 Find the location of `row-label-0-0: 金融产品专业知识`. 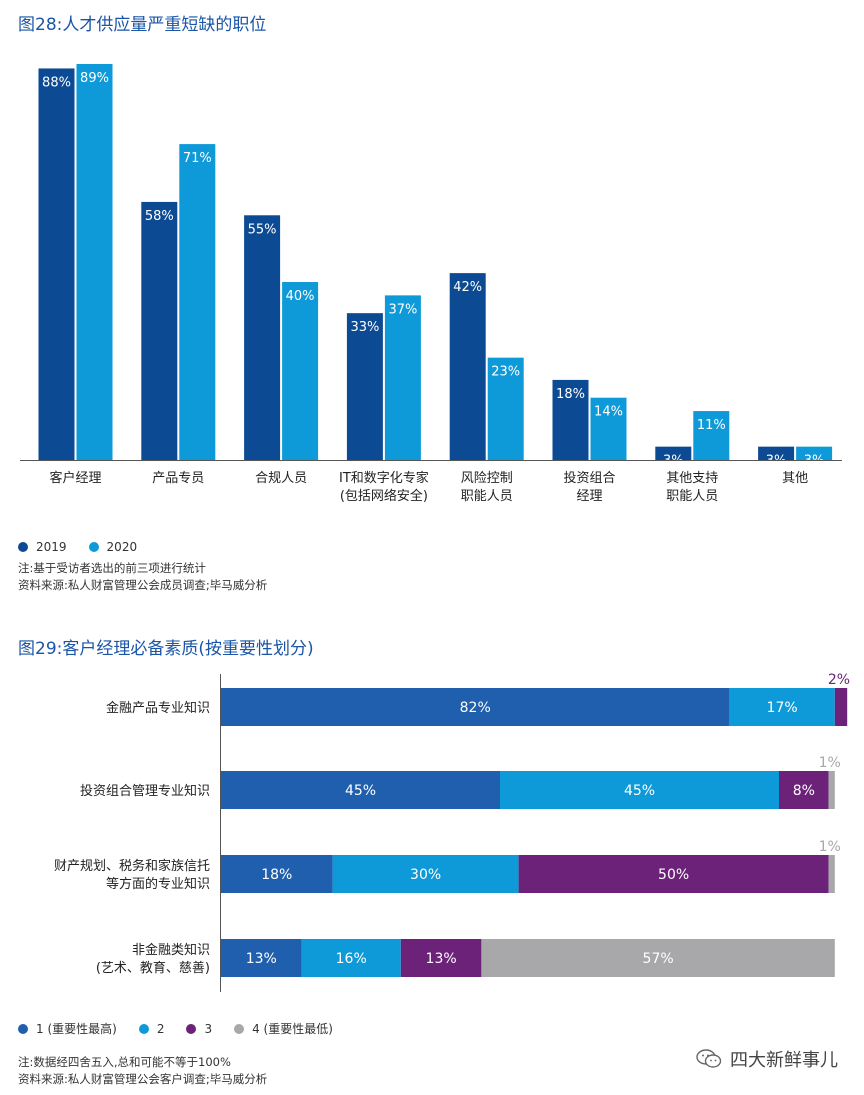

row-label-0-0: 金融产品专业知识 is located at coordinates (158, 708).